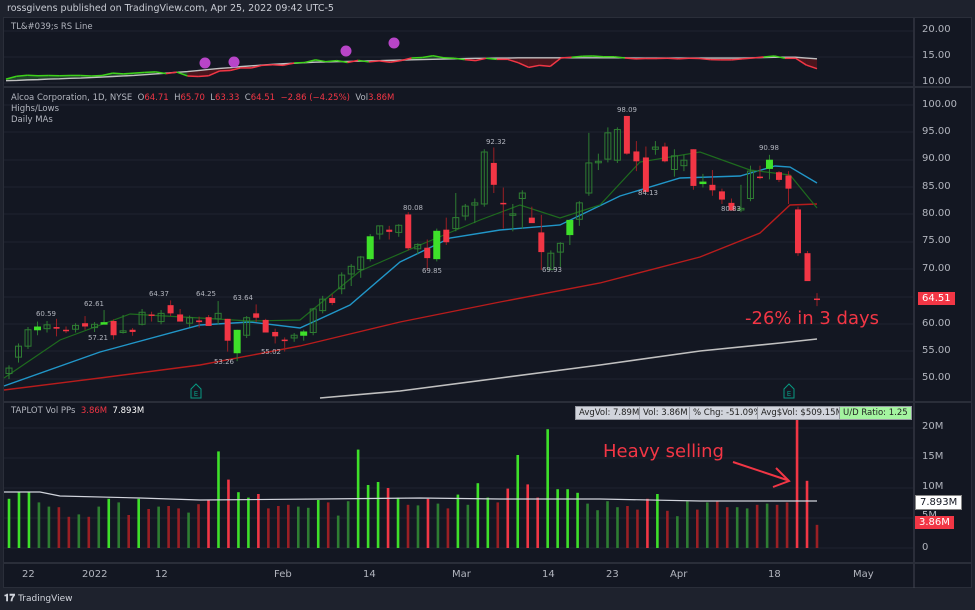  What do you see at coordinates (77, 411) in the screenshot?
I see `volume-legend: TAPLOT Vol PPs 3.86M 7.893M` at bounding box center [77, 411].